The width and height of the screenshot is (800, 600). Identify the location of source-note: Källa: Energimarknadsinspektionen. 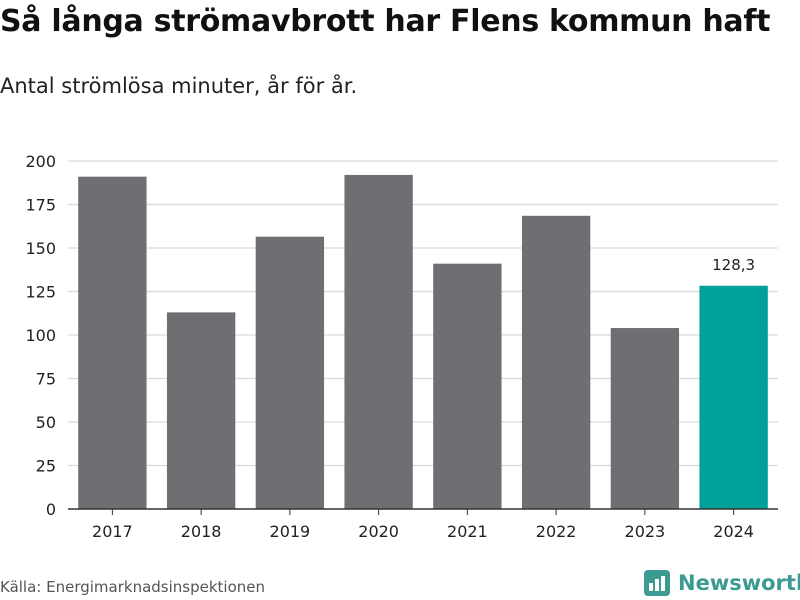
(133, 587).